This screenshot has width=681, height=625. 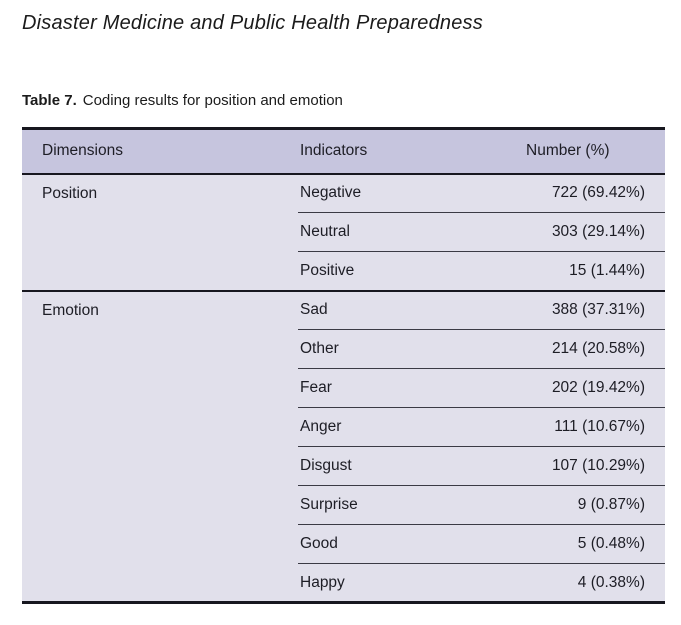 I want to click on table-caption-label: Table 7., so click(x=49, y=100).